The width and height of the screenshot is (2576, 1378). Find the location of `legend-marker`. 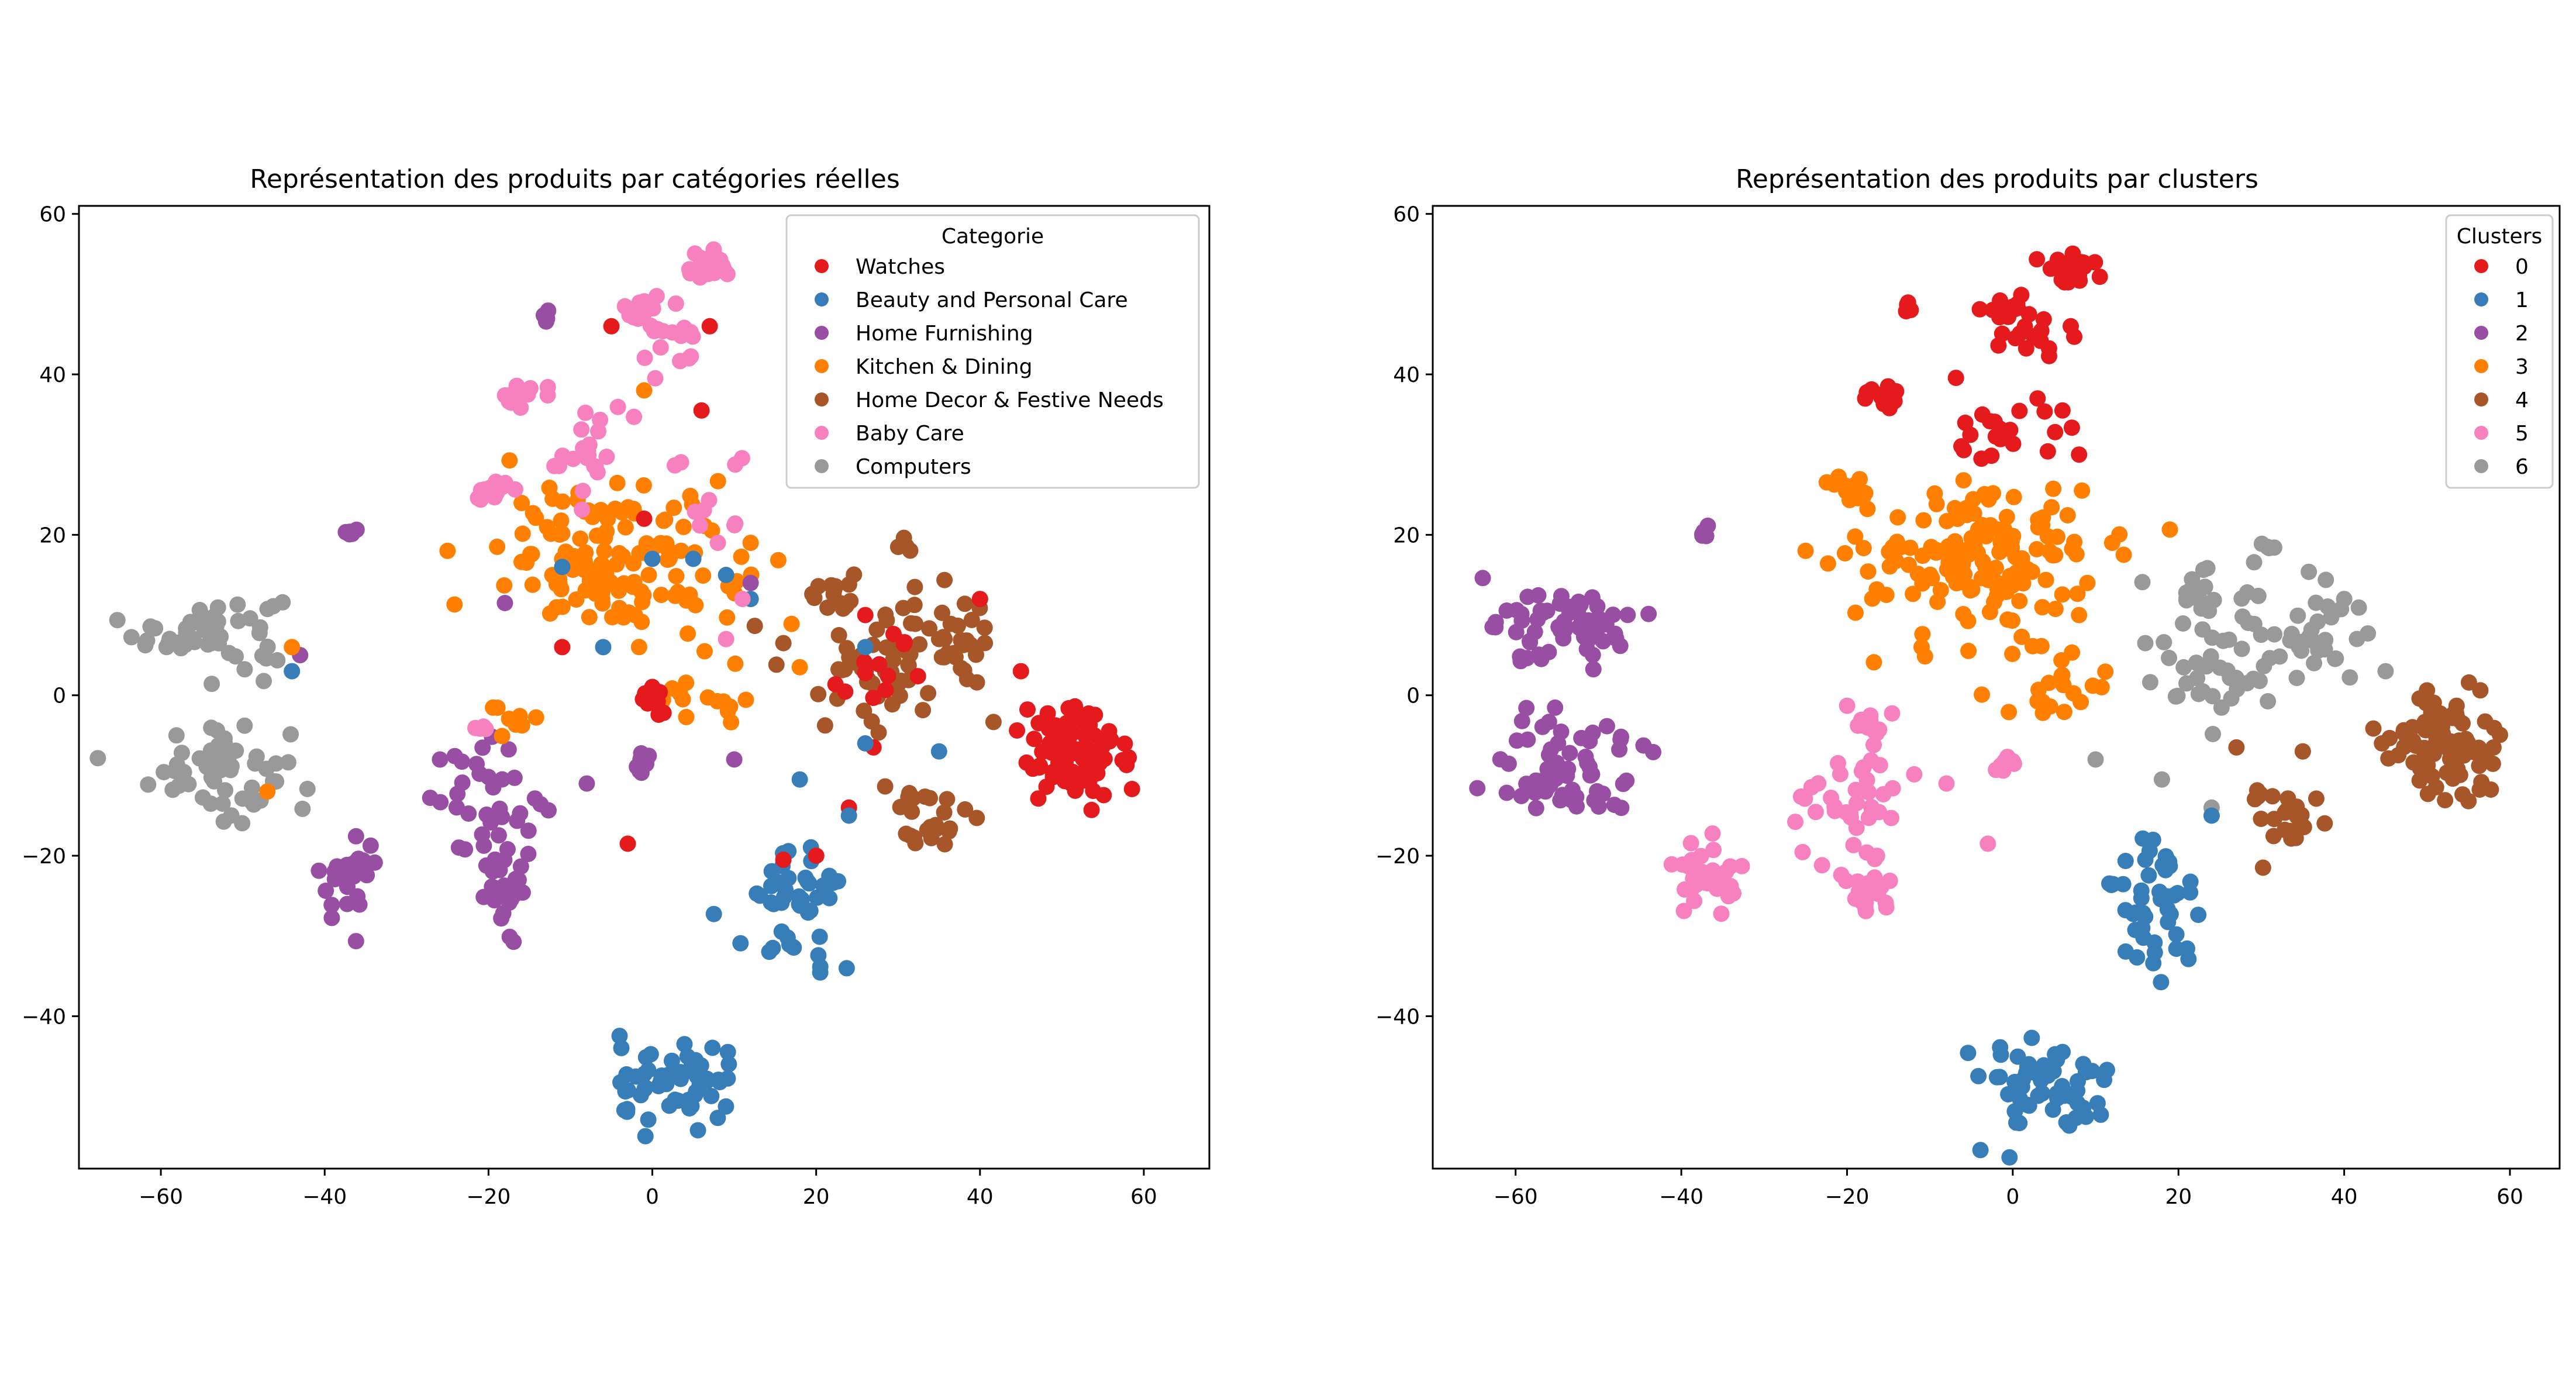

legend-marker is located at coordinates (822, 299).